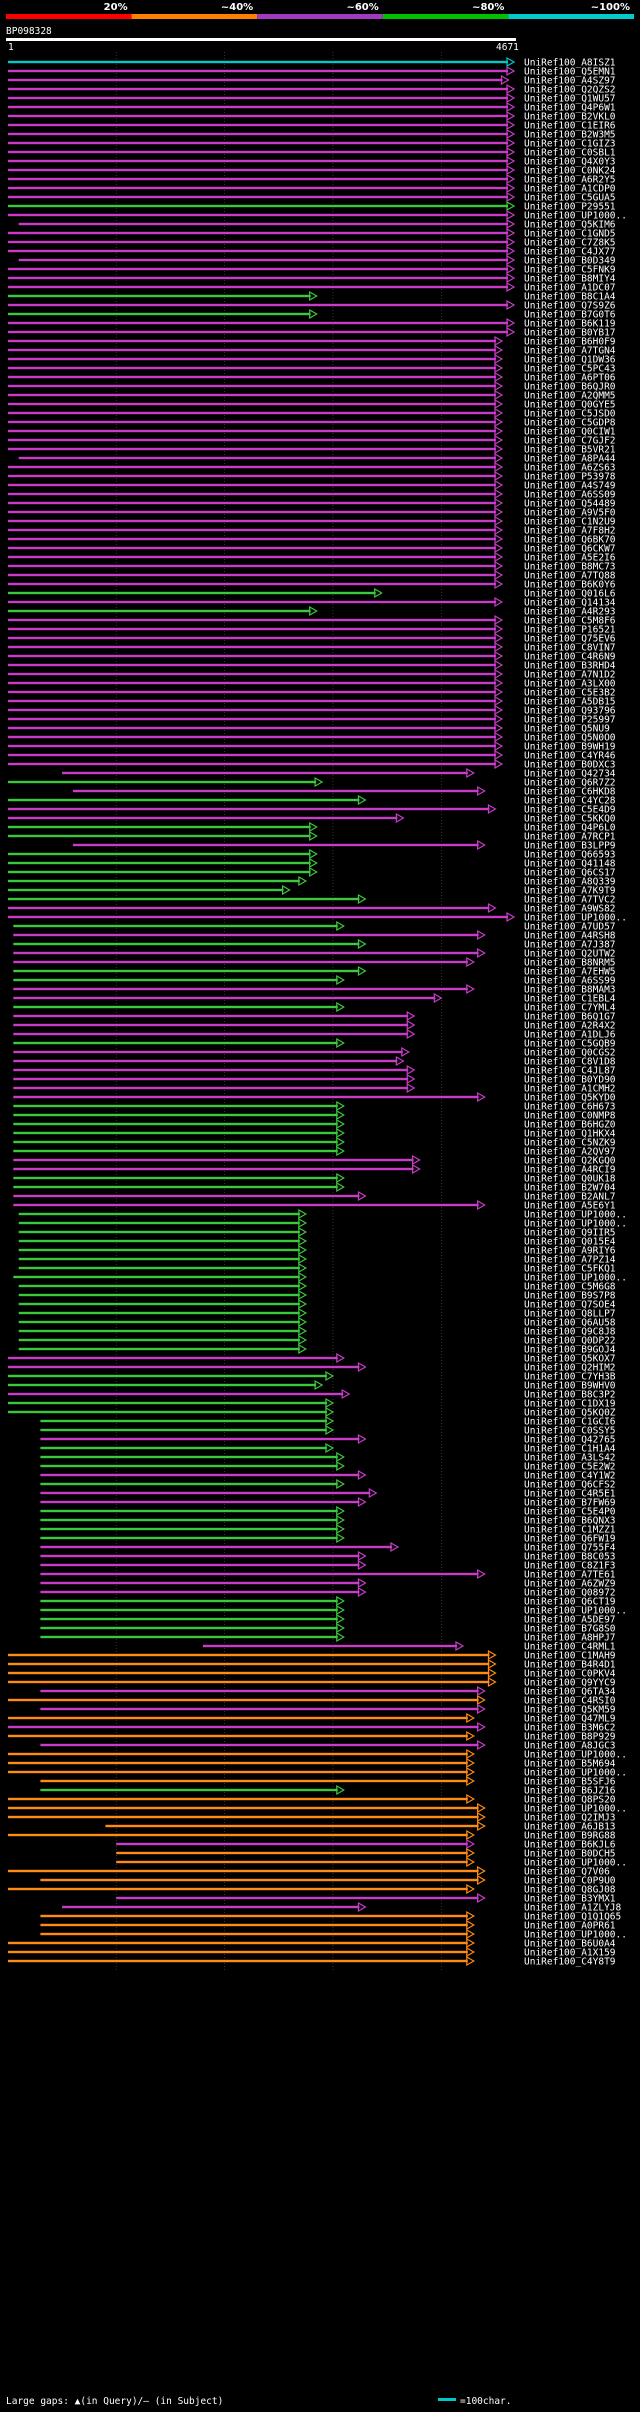  I want to click on hit-row: UniRef100_C5PC43, so click(312, 368).